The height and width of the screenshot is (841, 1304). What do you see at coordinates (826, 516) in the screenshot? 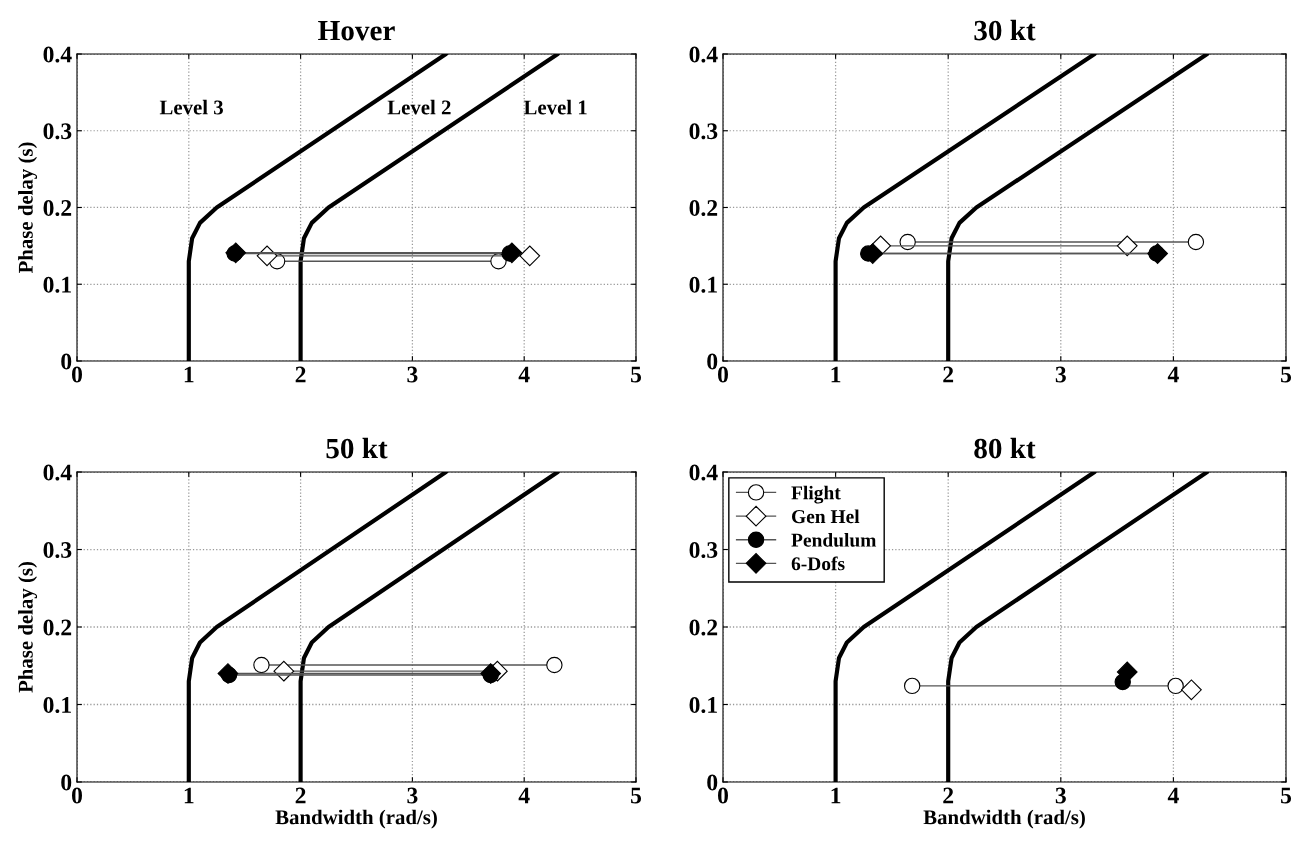
I see `legend-label: Gen Hel` at bounding box center [826, 516].